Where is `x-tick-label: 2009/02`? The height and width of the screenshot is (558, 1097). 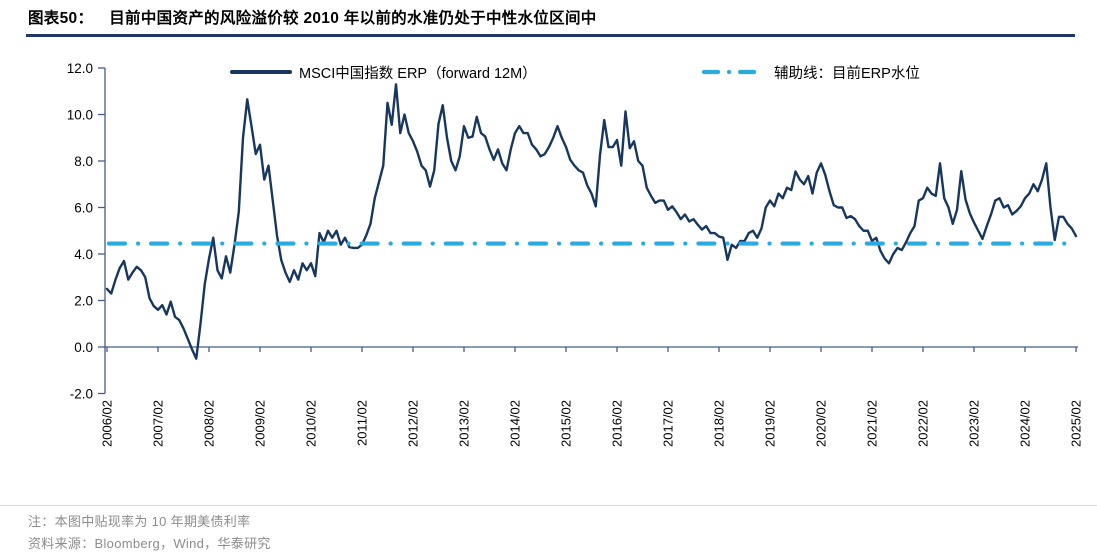
x-tick-label: 2009/02 is located at coordinates (260, 423).